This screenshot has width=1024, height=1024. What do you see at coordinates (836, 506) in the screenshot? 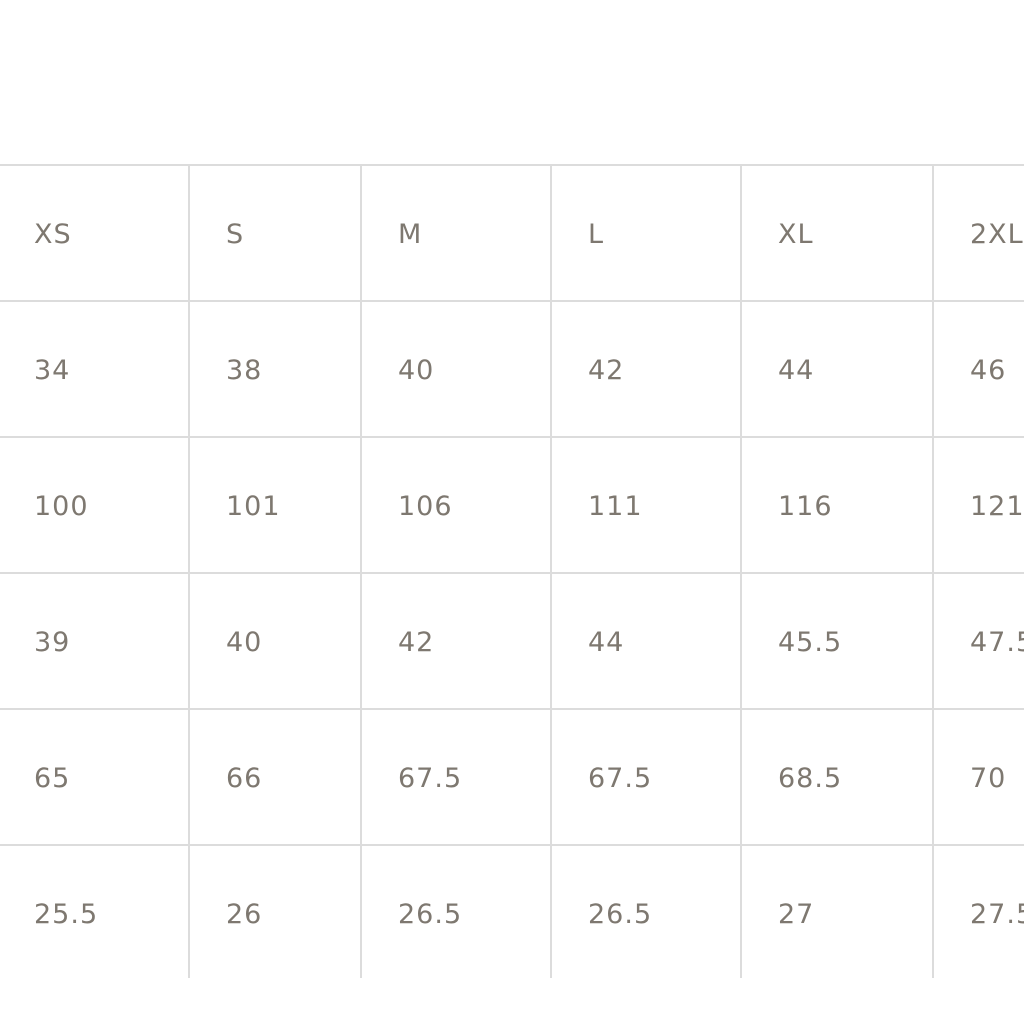
I see `table-cell: 116` at bounding box center [836, 506].